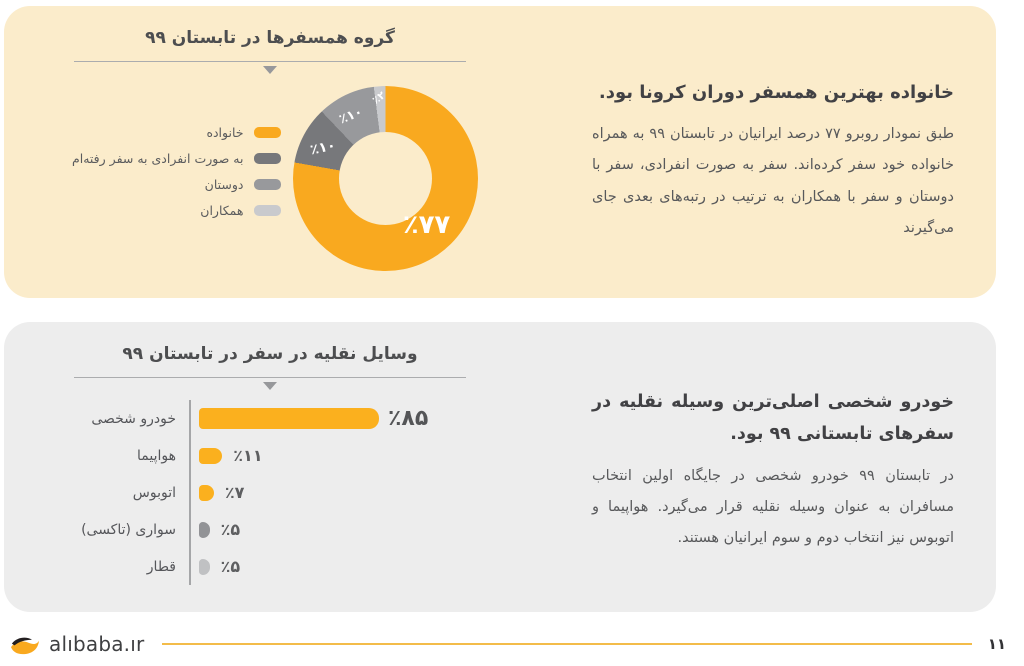 The image size is (1024, 666). I want to click on donut-chart: ٪۷۷ ٪۱۰ ٪۱۰ ٪۲, so click(385, 178).